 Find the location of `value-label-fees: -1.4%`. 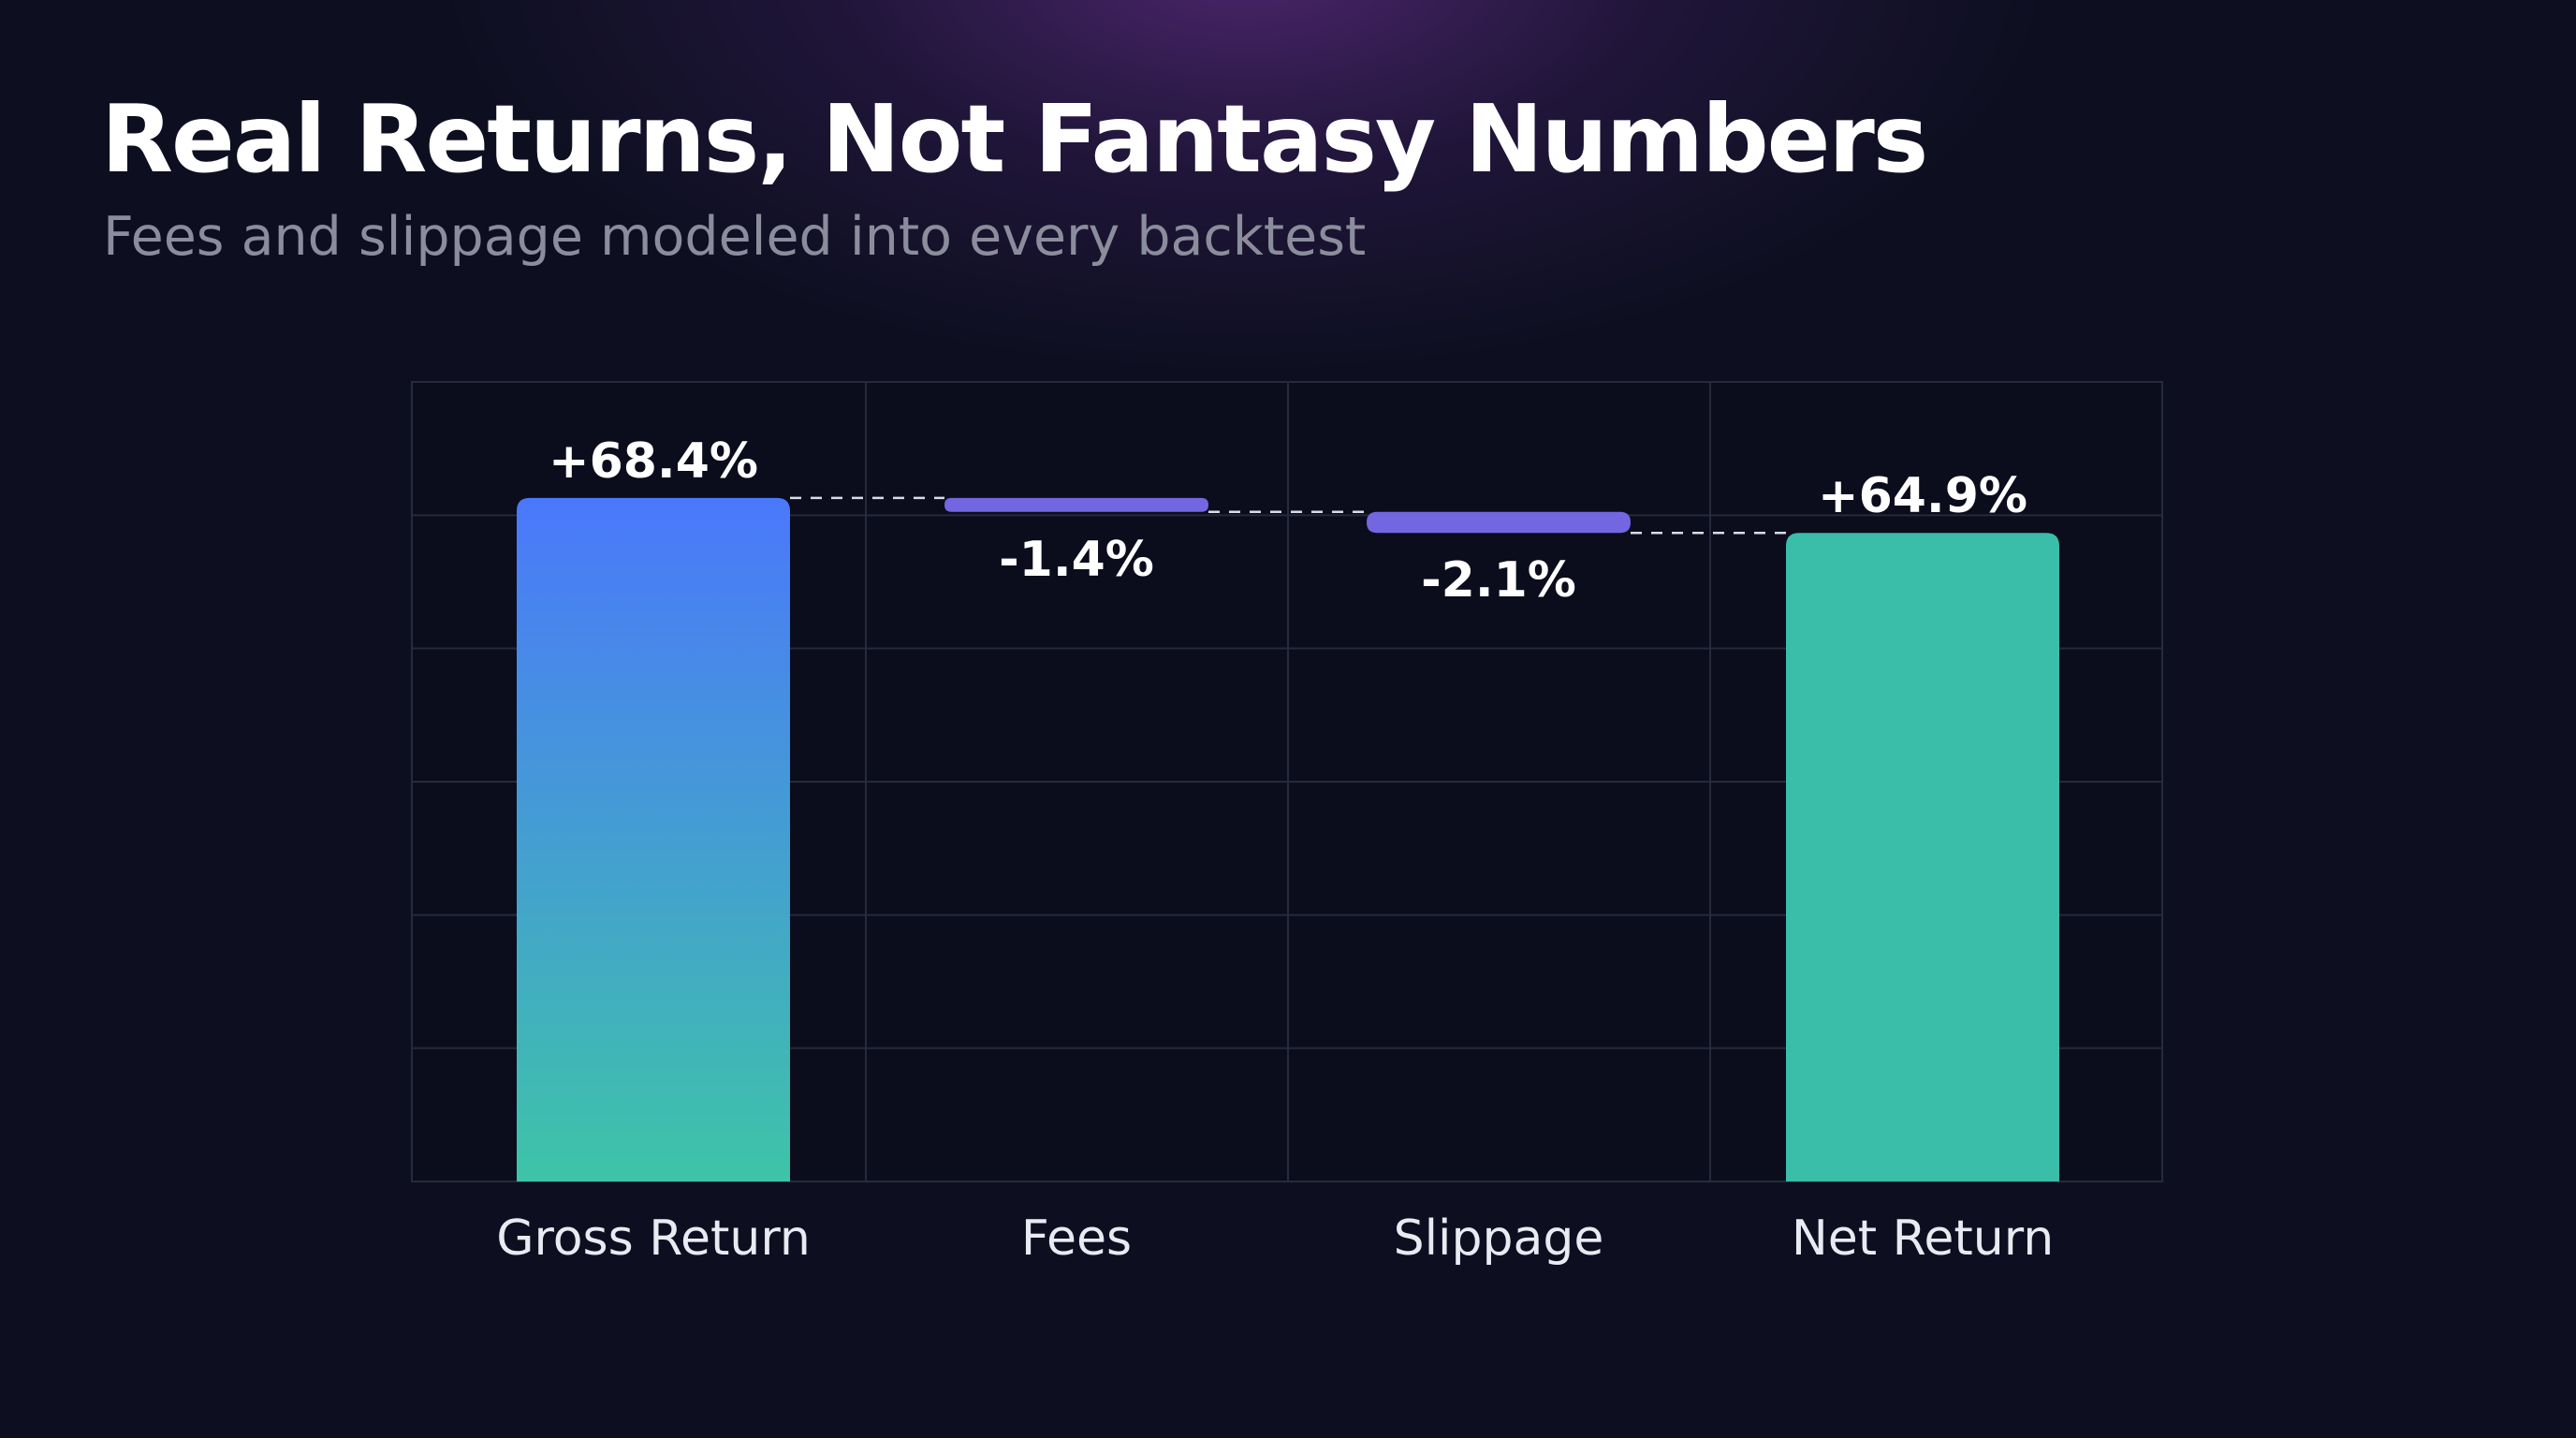

value-label-fees: -1.4% is located at coordinates (1077, 560).